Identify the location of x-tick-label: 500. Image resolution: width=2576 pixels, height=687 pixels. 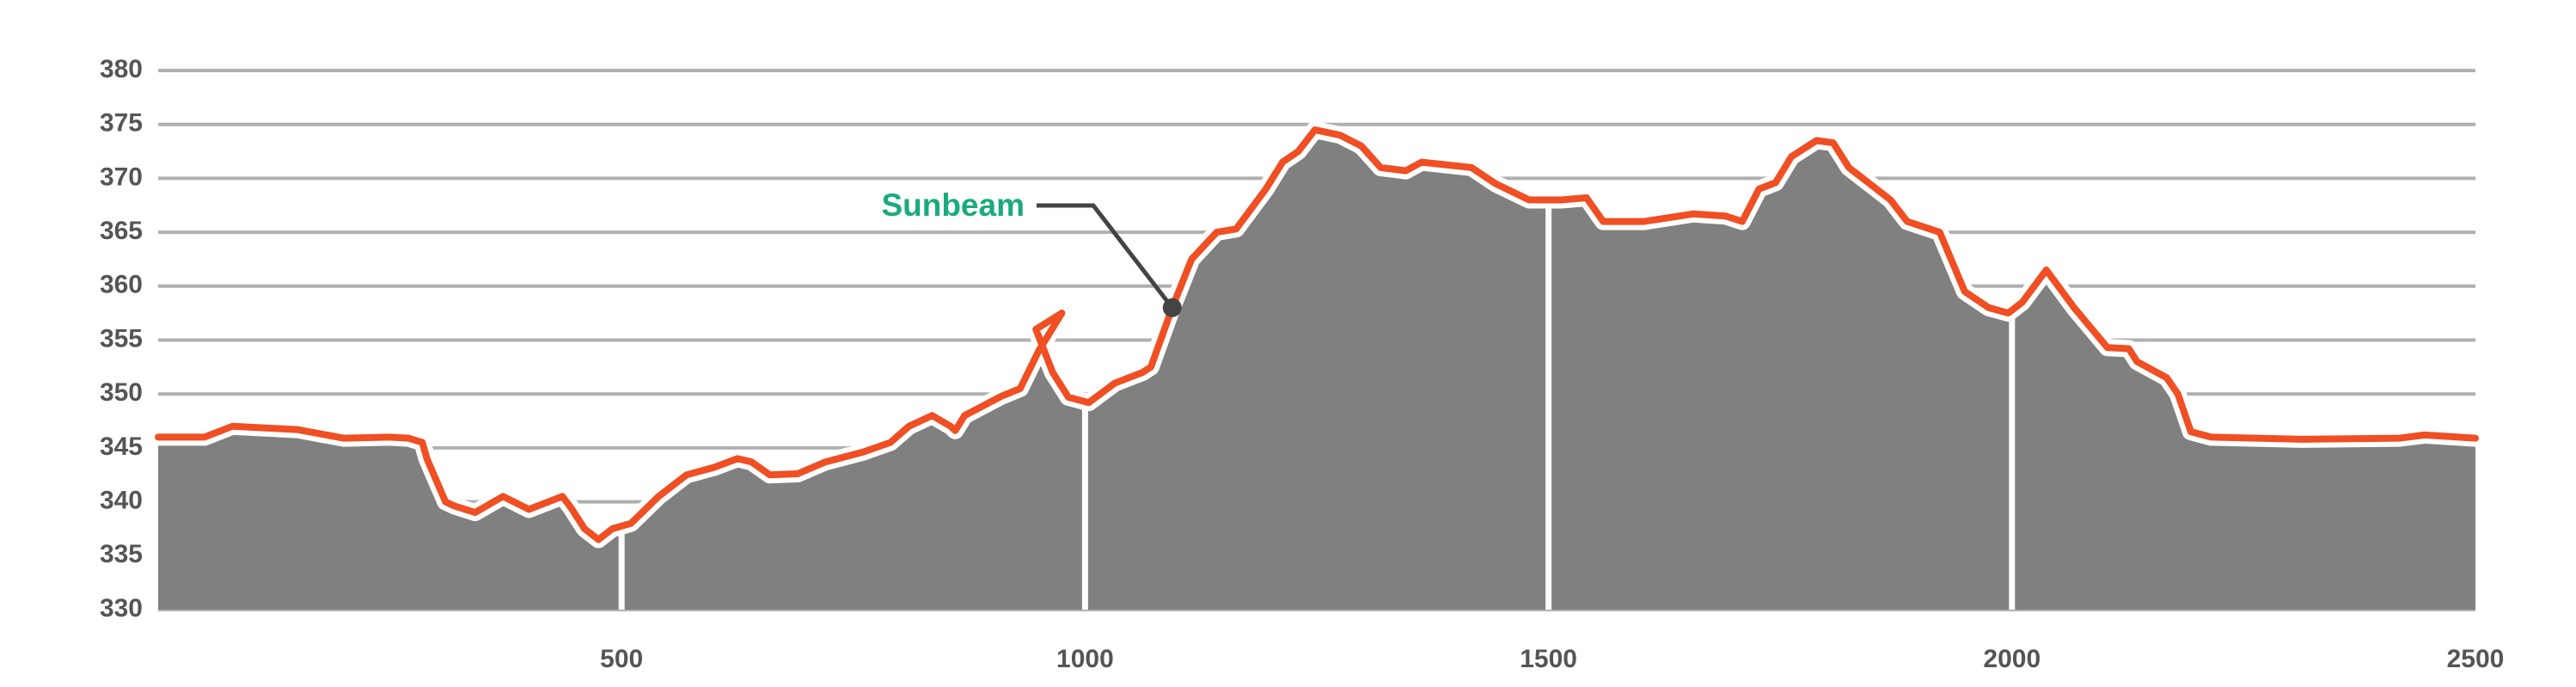
(621, 659).